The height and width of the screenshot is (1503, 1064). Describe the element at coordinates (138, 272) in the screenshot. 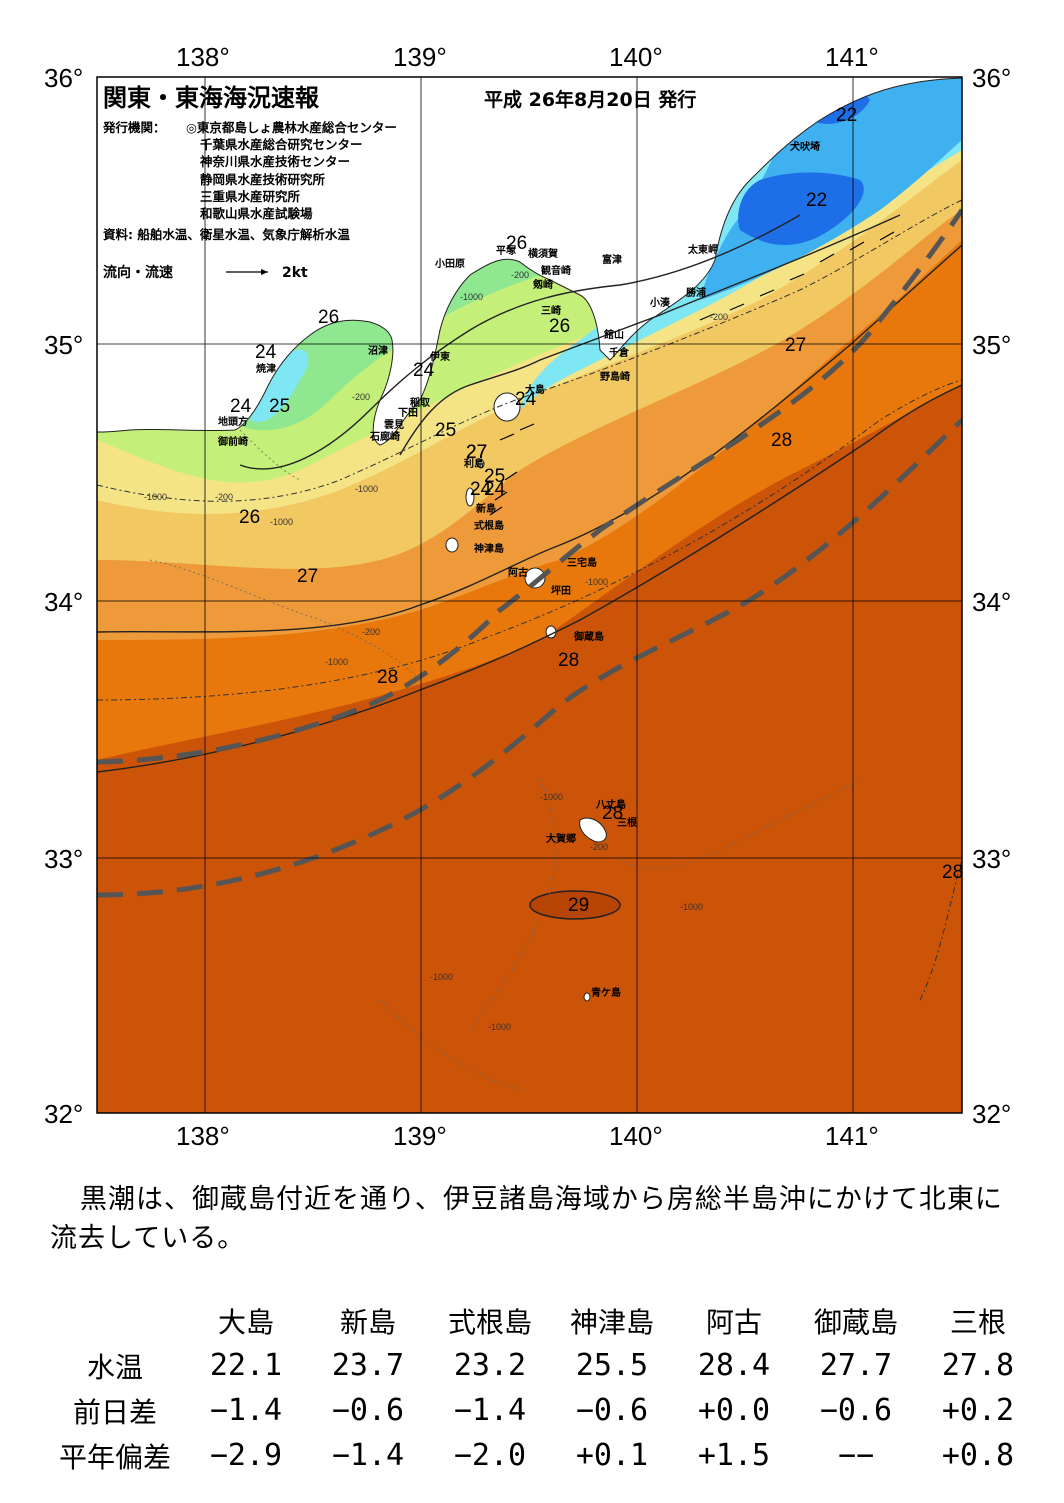

I see `flow-legend-label: 流向・流速` at that location.